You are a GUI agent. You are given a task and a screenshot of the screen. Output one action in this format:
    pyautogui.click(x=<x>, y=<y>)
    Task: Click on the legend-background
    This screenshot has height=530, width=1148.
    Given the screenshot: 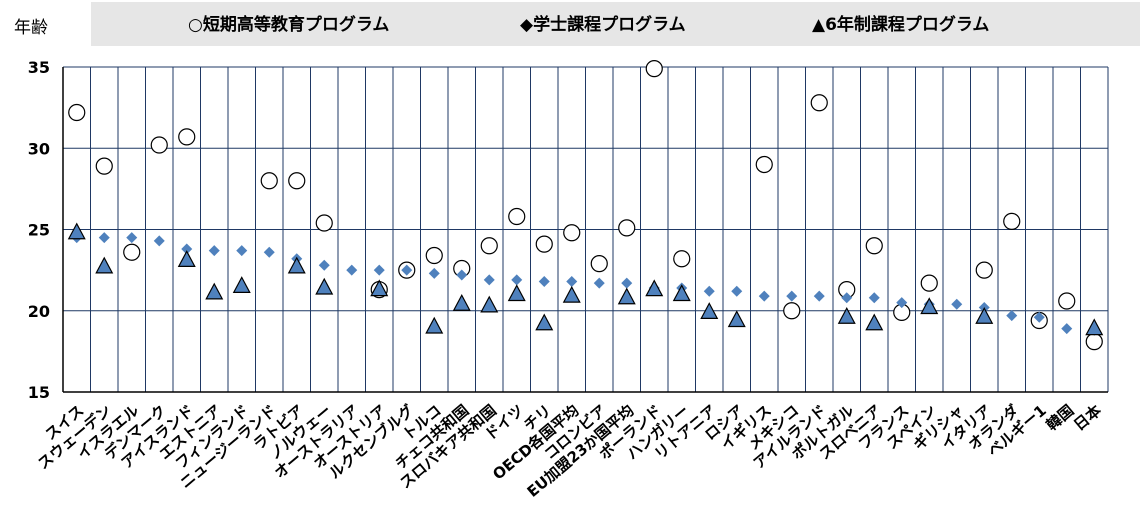 What is the action you would take?
    pyautogui.click(x=615, y=24)
    